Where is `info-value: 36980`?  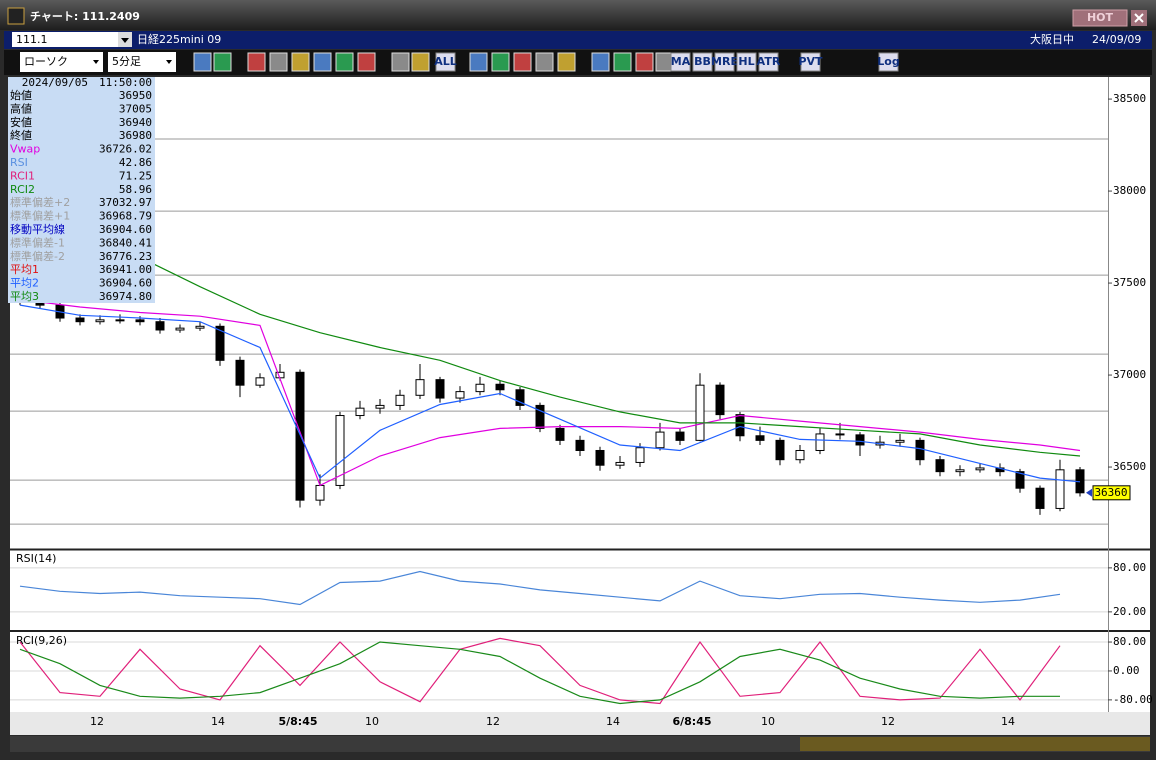 info-value: 36980 is located at coordinates (135, 135).